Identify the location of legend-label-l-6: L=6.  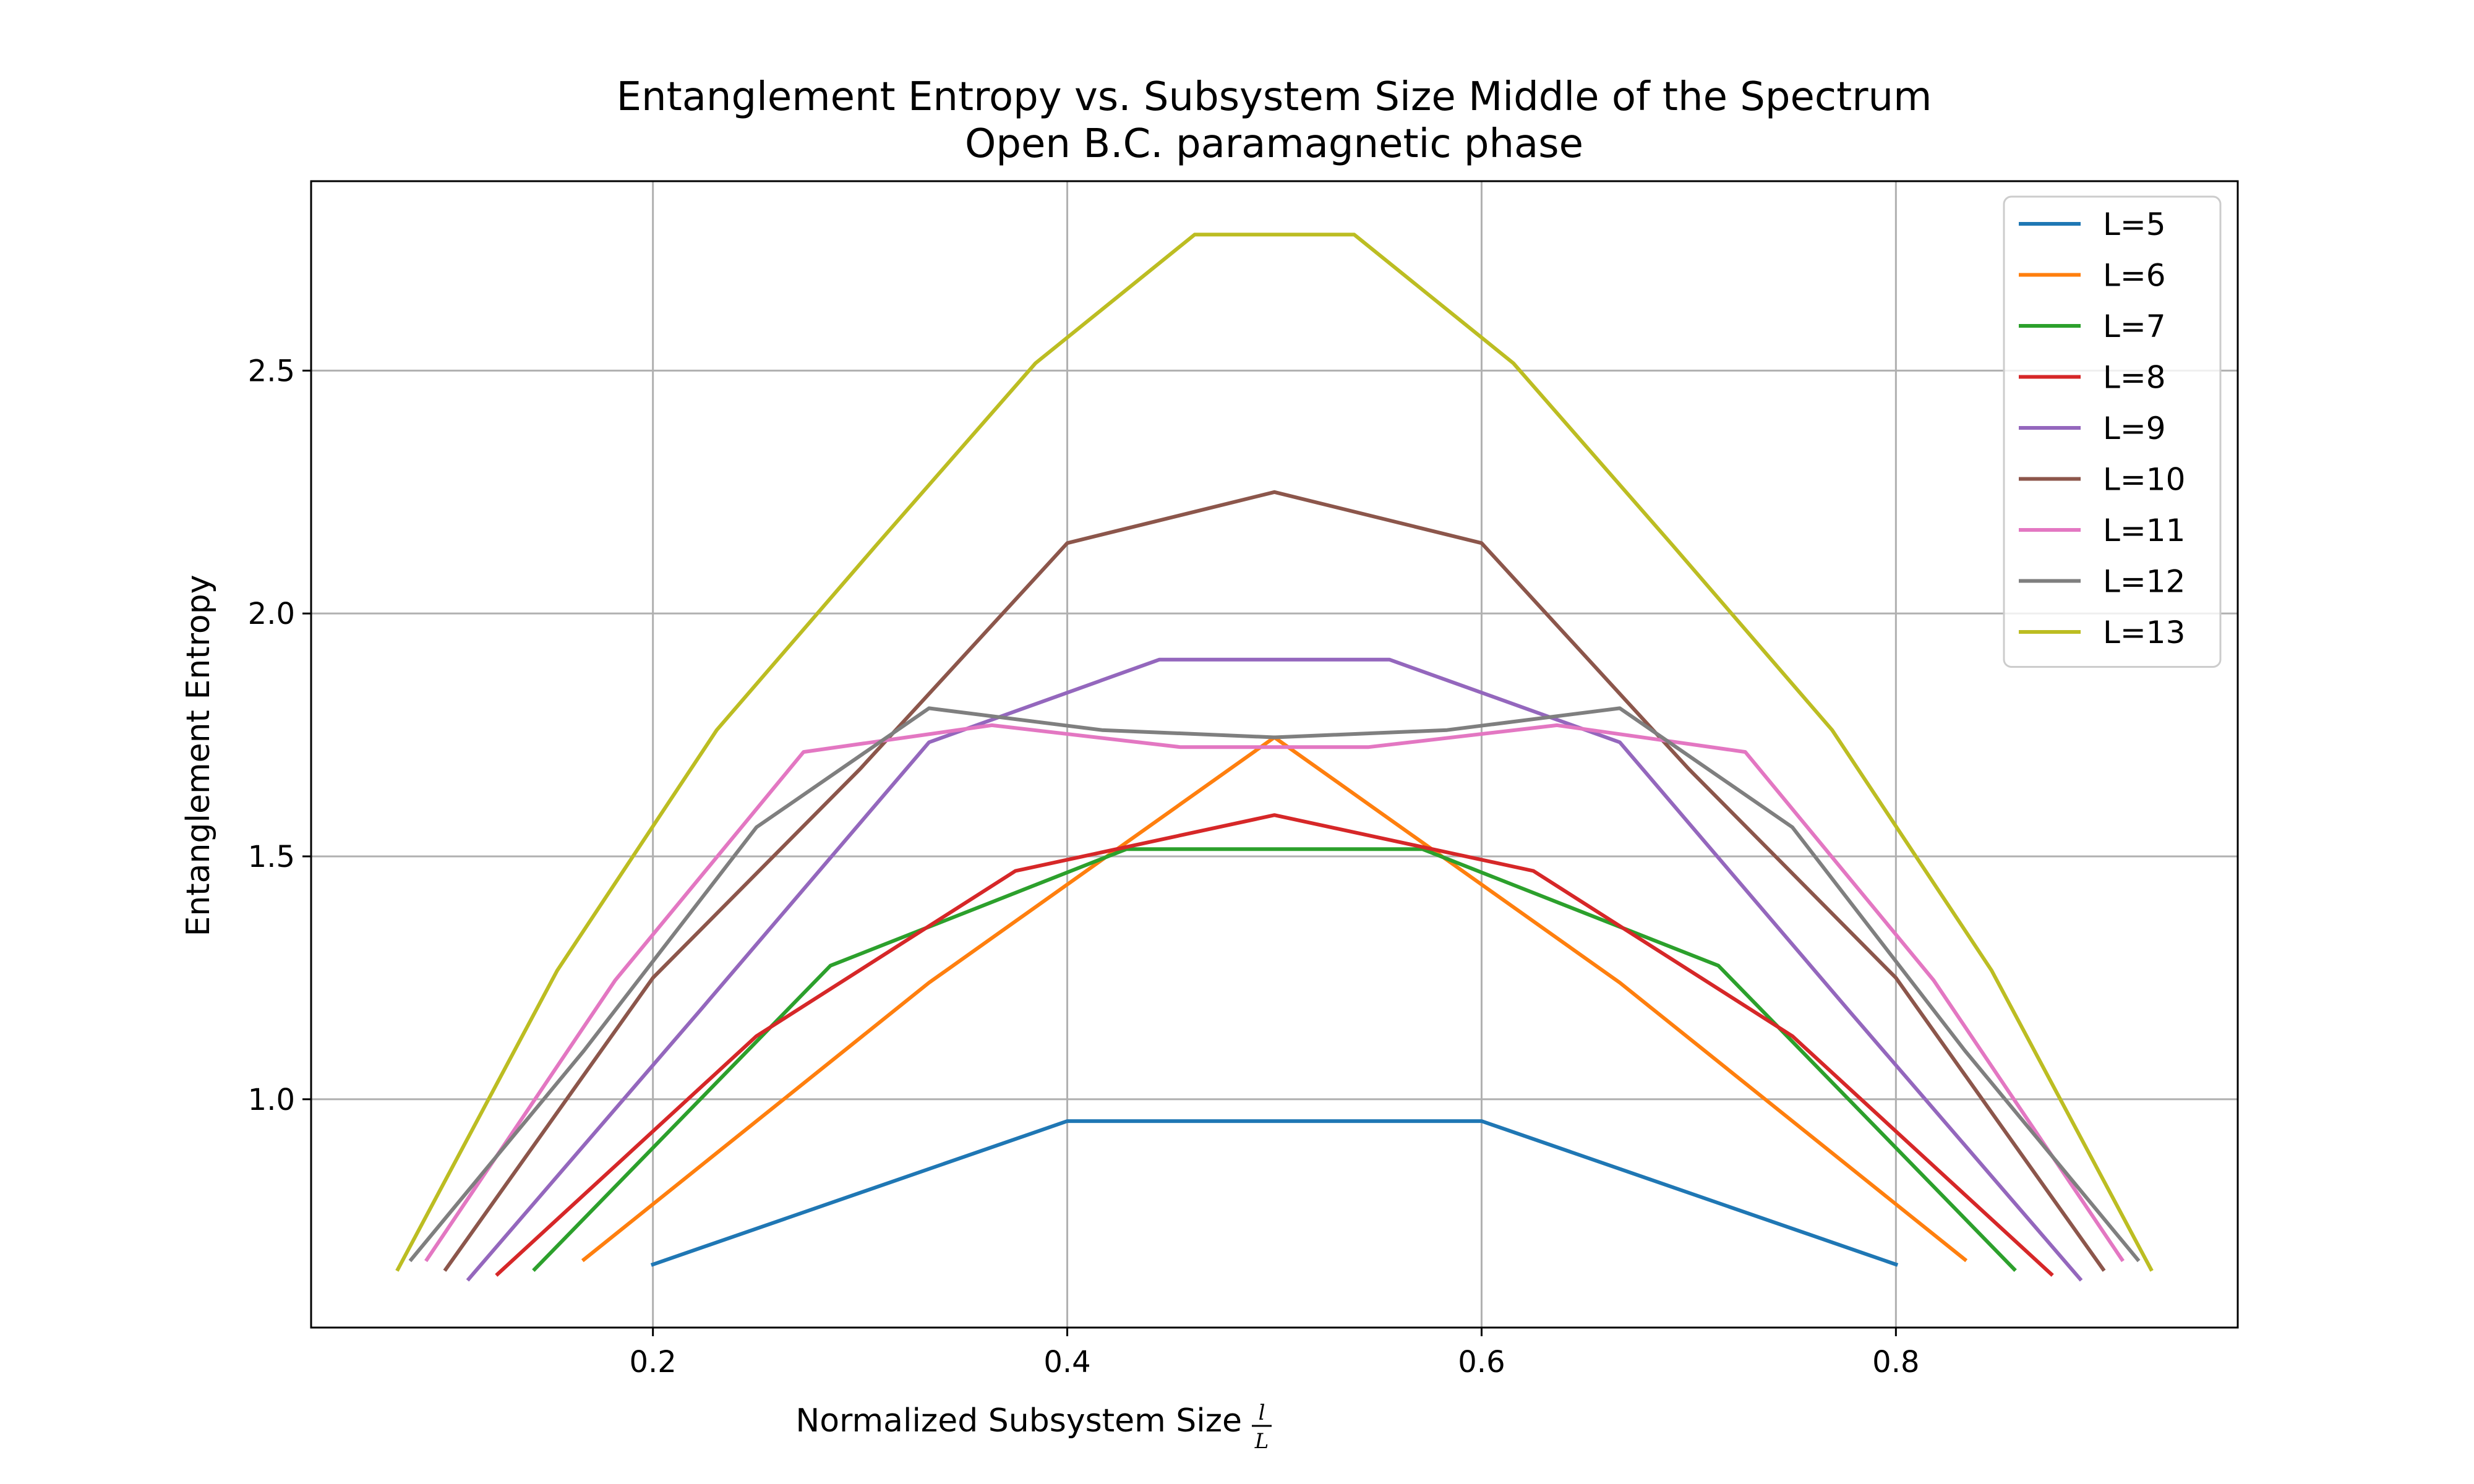
(2134, 276).